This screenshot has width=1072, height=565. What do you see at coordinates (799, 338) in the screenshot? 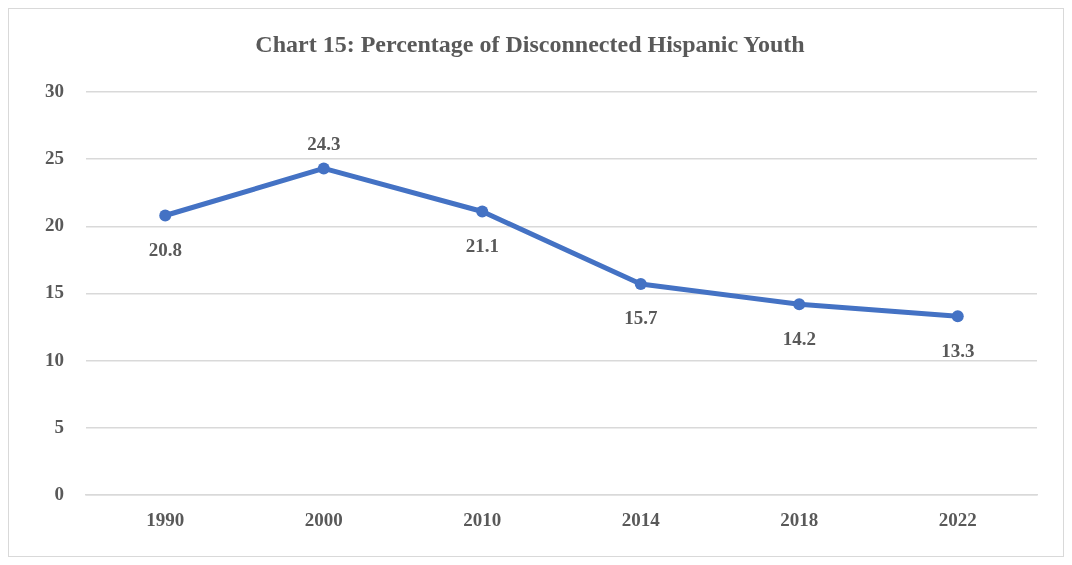
I see `data-label: 14.2` at bounding box center [799, 338].